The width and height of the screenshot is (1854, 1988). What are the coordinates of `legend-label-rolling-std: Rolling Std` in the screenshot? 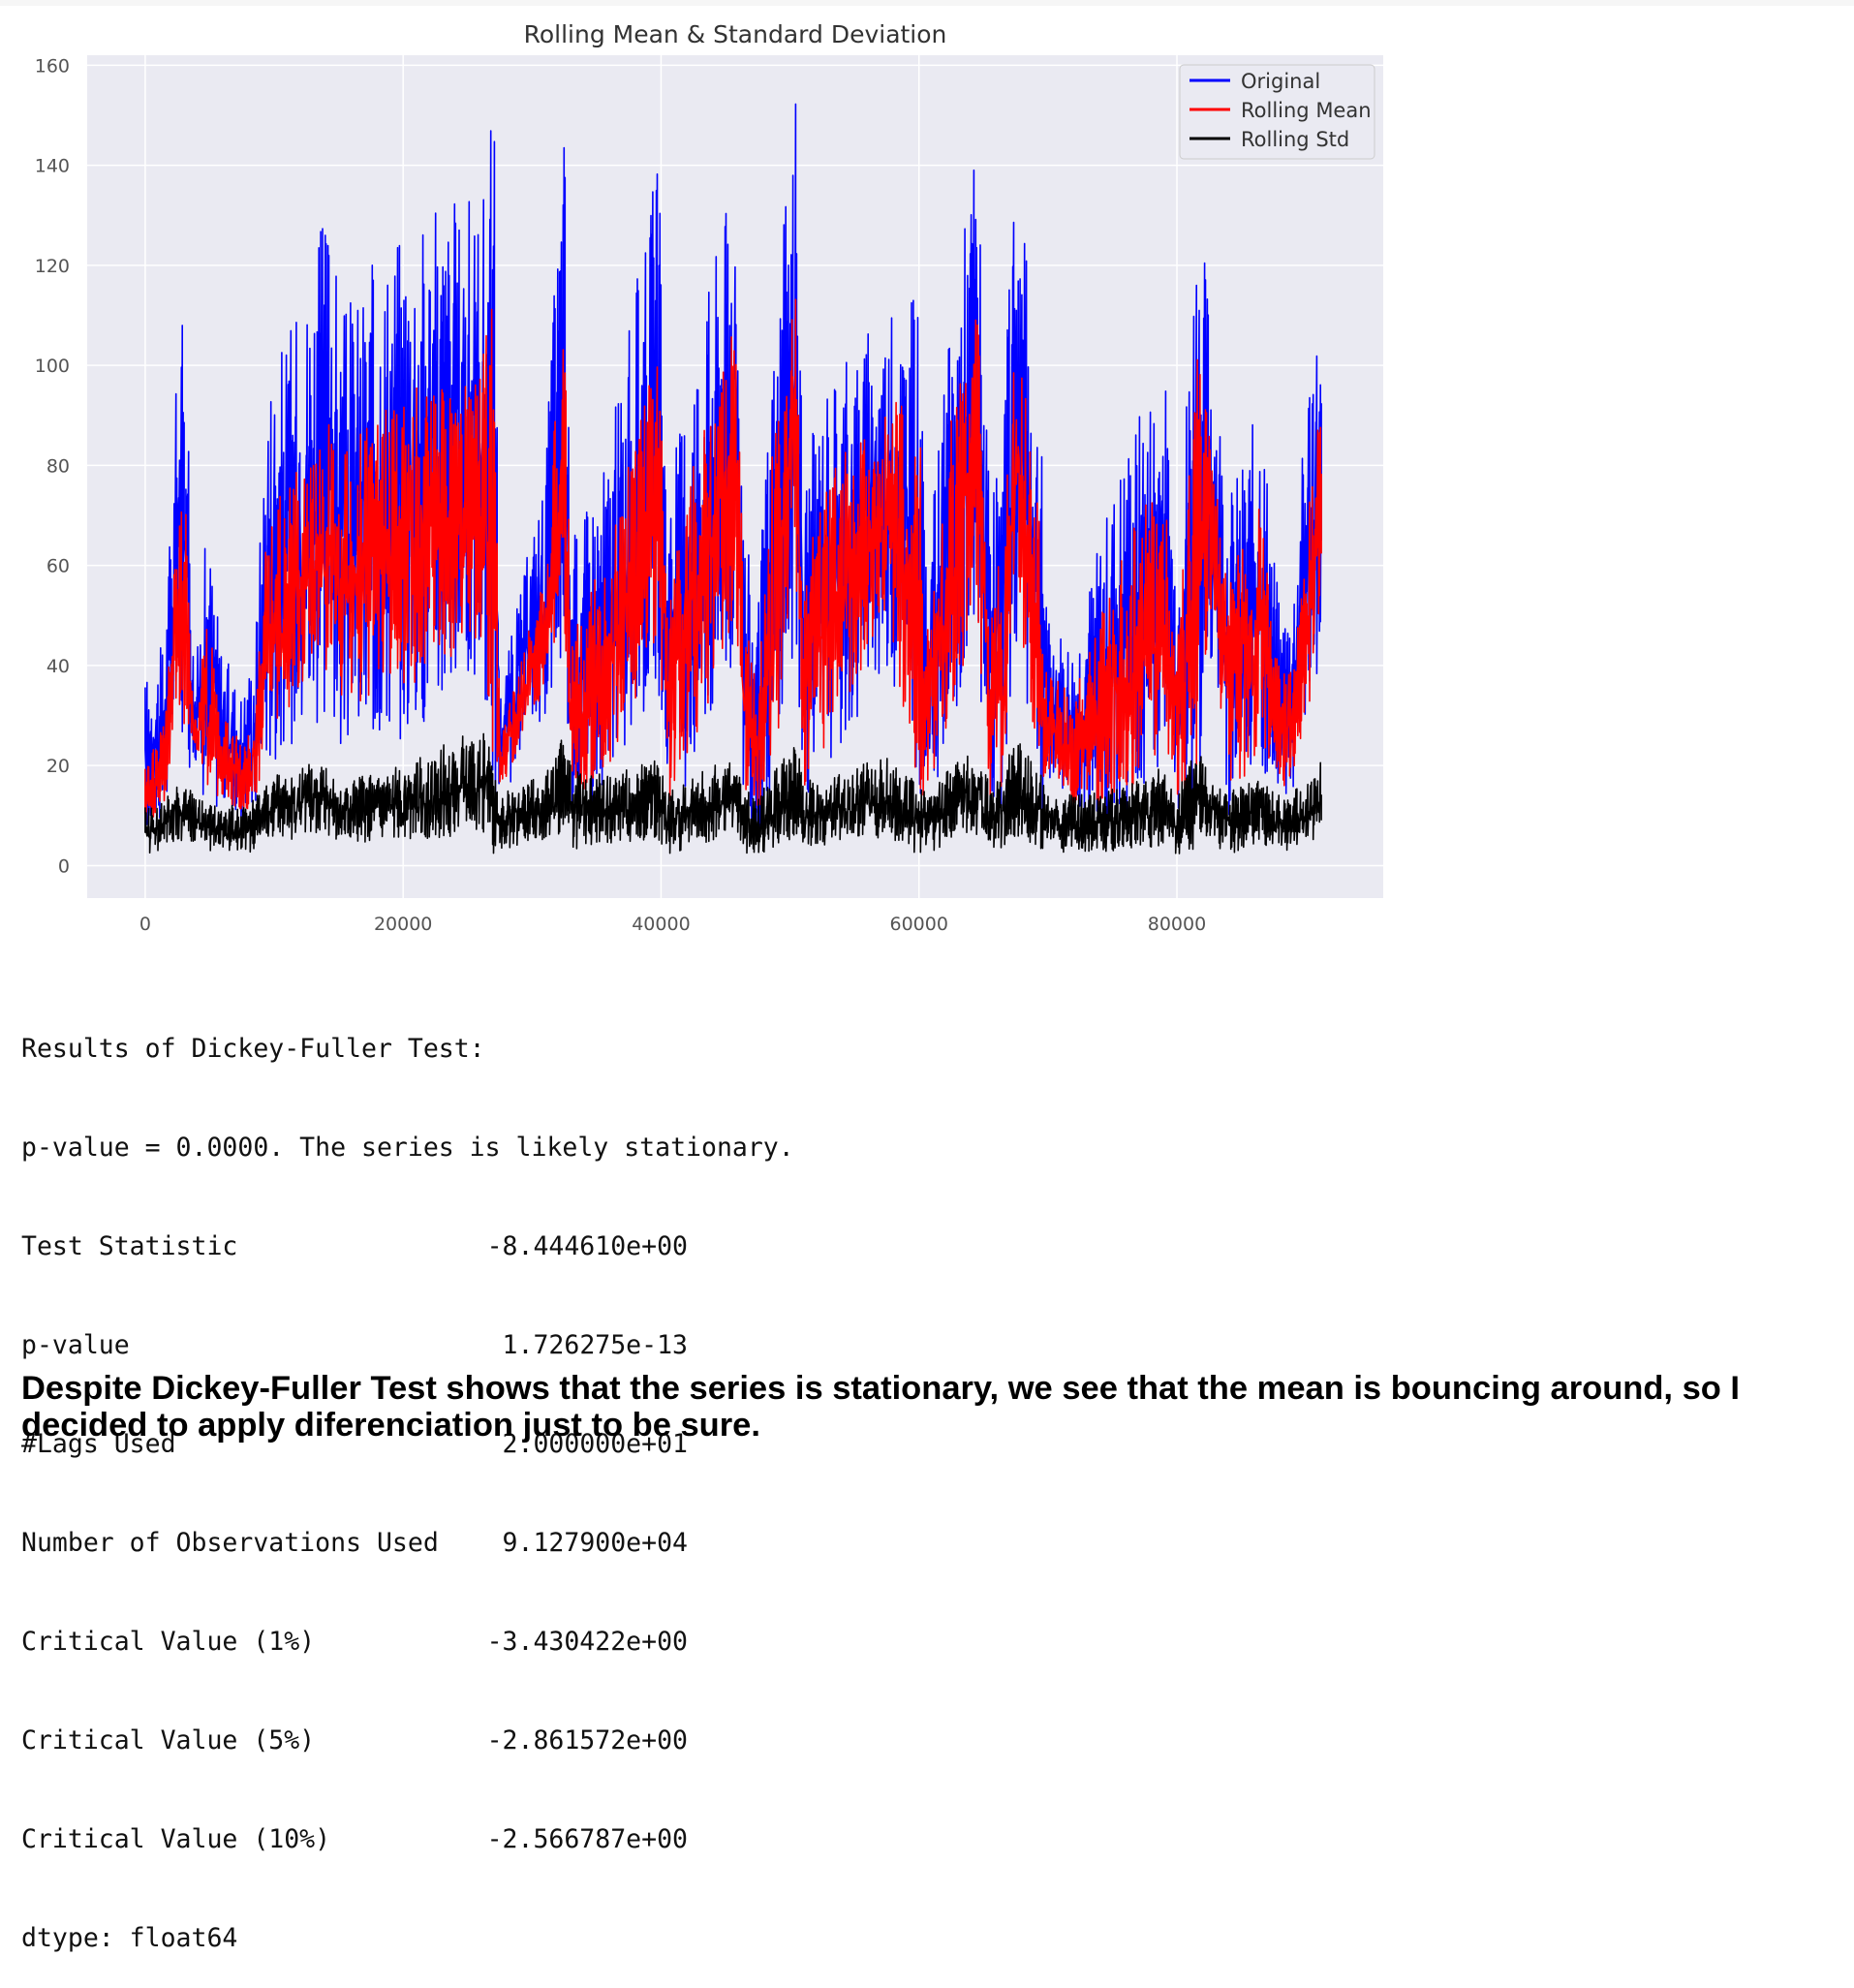 It's located at (1295, 139).